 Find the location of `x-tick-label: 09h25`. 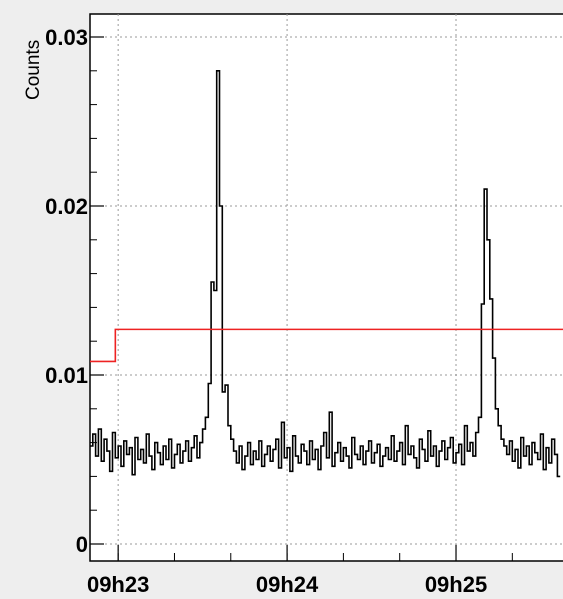

x-tick-label: 09h25 is located at coordinates (456, 584).